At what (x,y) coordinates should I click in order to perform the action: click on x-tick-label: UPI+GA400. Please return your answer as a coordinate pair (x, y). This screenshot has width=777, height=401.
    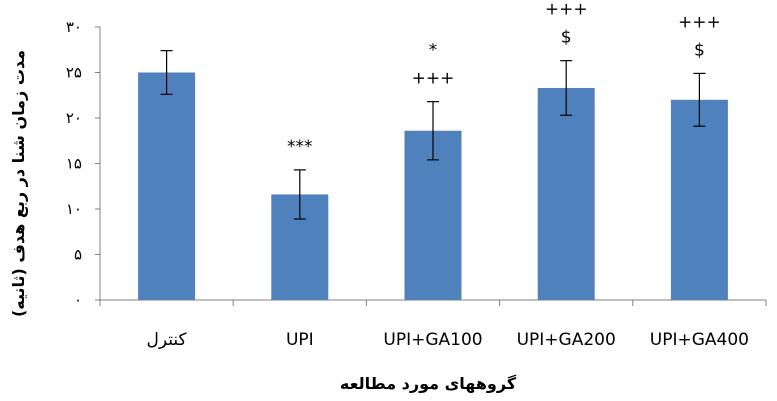
    Looking at the image, I should click on (699, 340).